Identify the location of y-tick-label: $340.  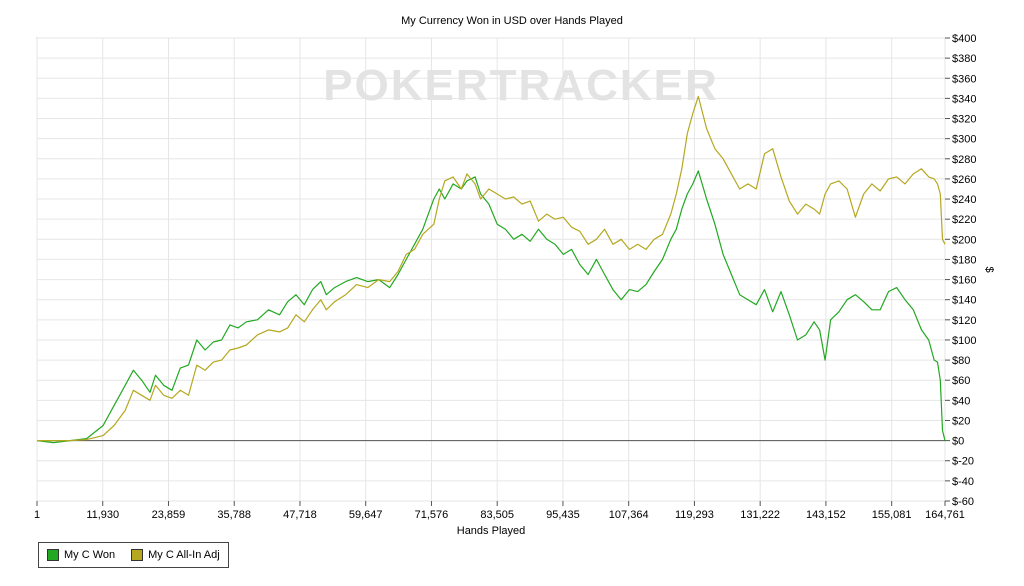
(964, 99).